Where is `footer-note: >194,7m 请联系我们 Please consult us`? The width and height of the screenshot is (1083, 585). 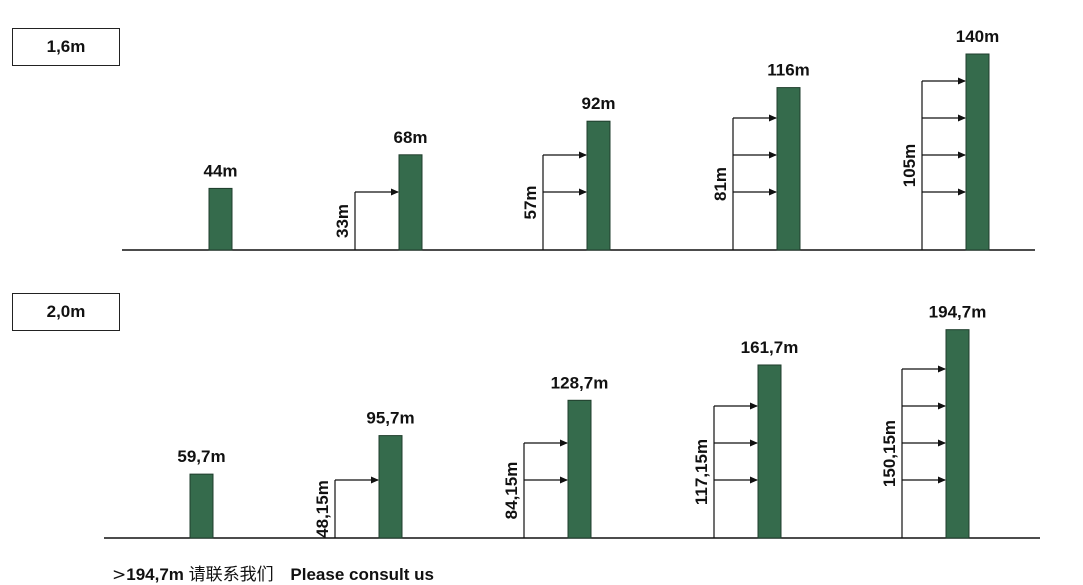
footer-note: >194,7m 请联系我们 Please consult us is located at coordinates (273, 572).